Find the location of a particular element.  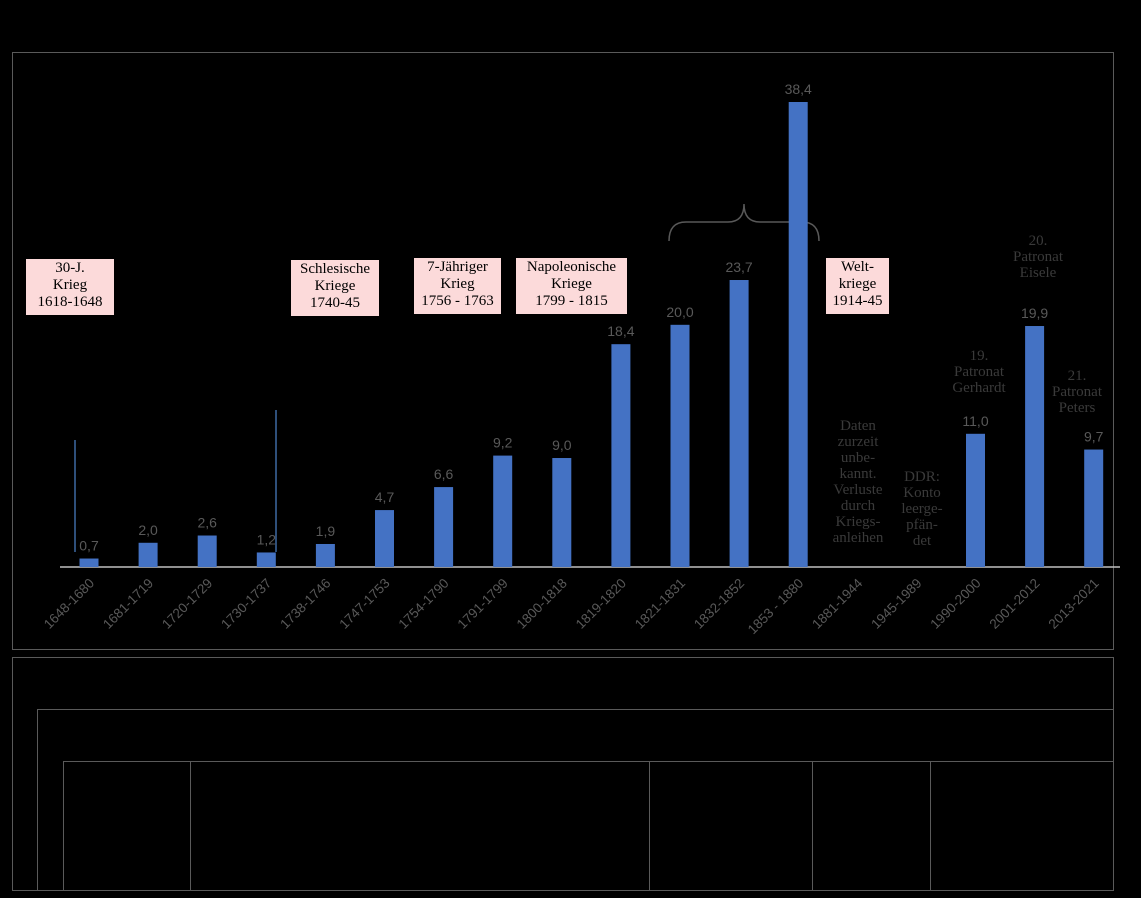

x-tick-label: 1754-1790 is located at coordinates (423, 604).